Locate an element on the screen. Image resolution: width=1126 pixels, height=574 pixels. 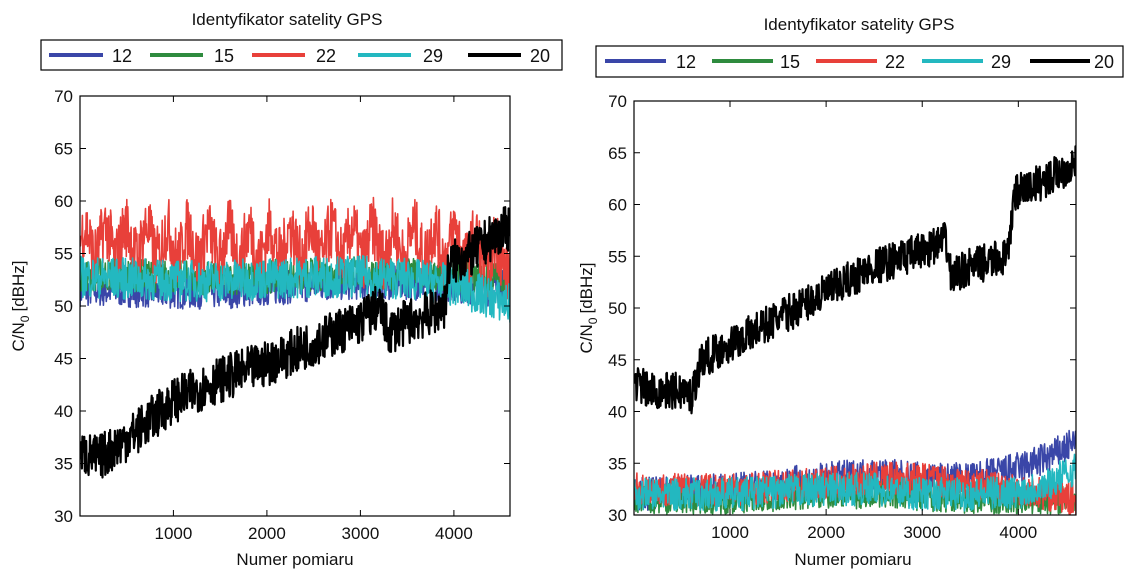
x-axis-label-right: Numer pomiaru is located at coordinates (852, 559).